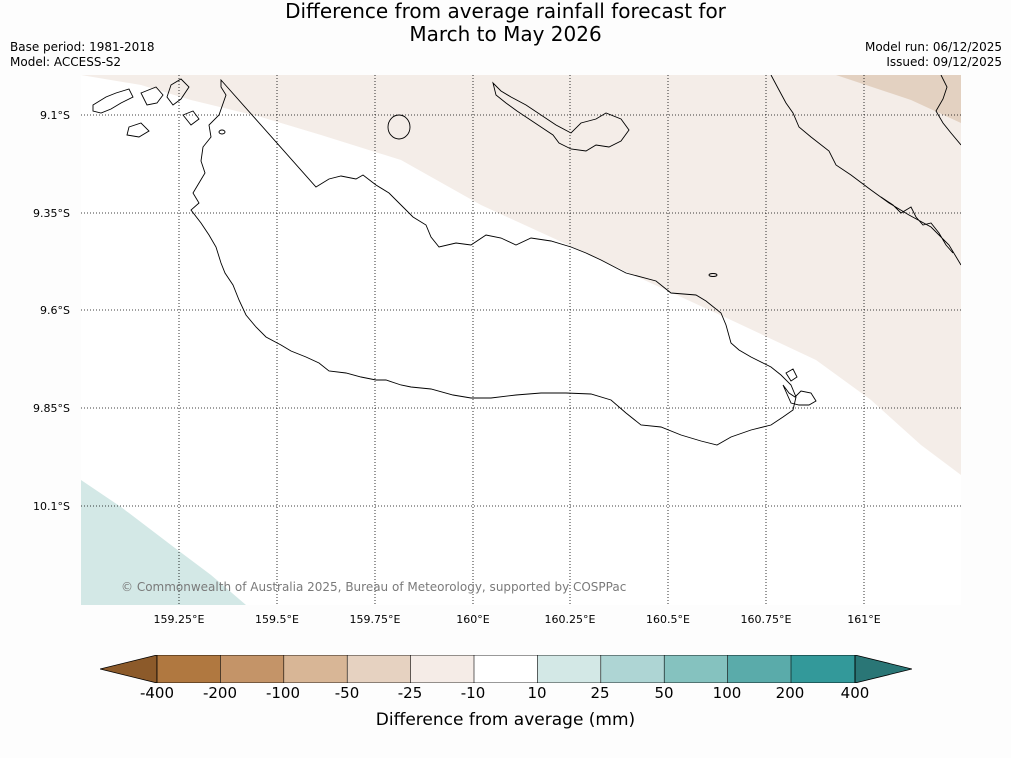 The width and height of the screenshot is (1011, 758). What do you see at coordinates (505, 34) in the screenshot?
I see `title-line-2: March to May 2026` at bounding box center [505, 34].